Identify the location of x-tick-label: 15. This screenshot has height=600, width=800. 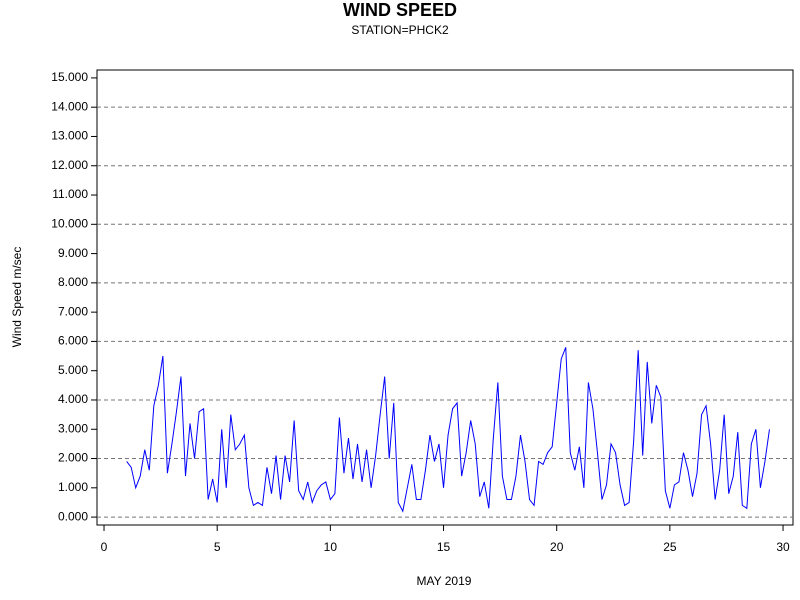
(444, 547).